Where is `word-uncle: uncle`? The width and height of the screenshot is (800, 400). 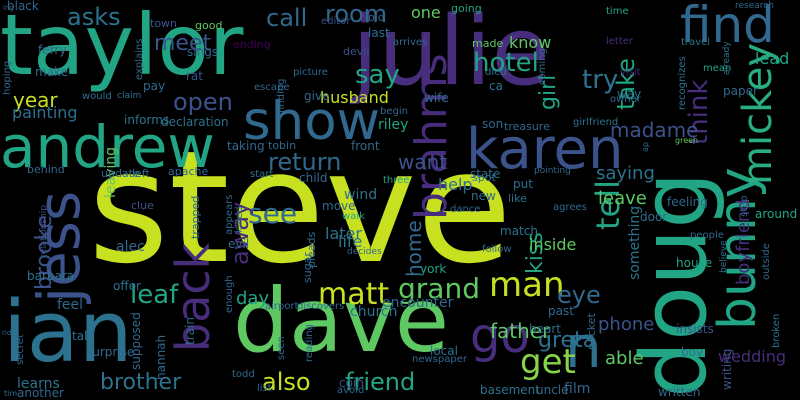 word-uncle: uncle is located at coordinates (552, 390).